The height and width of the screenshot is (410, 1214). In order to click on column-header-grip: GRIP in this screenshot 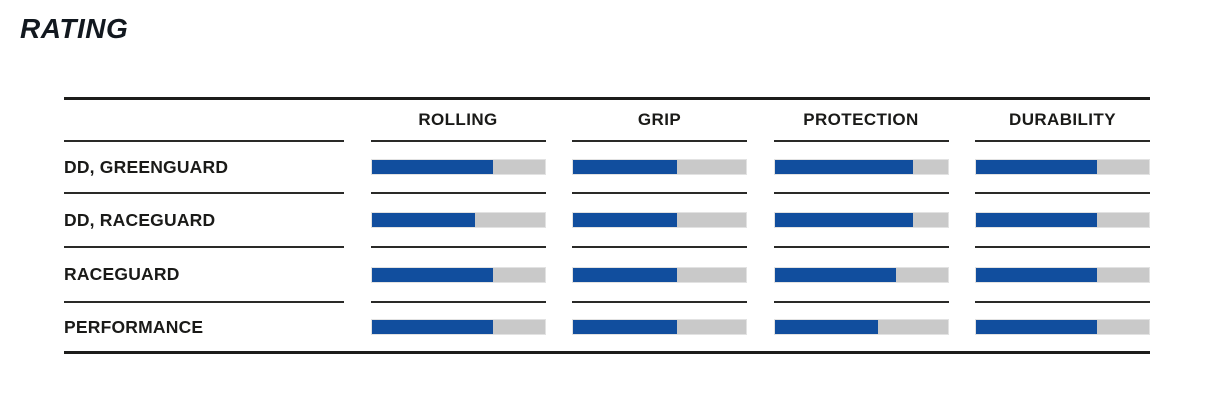, I will do `click(659, 121)`.